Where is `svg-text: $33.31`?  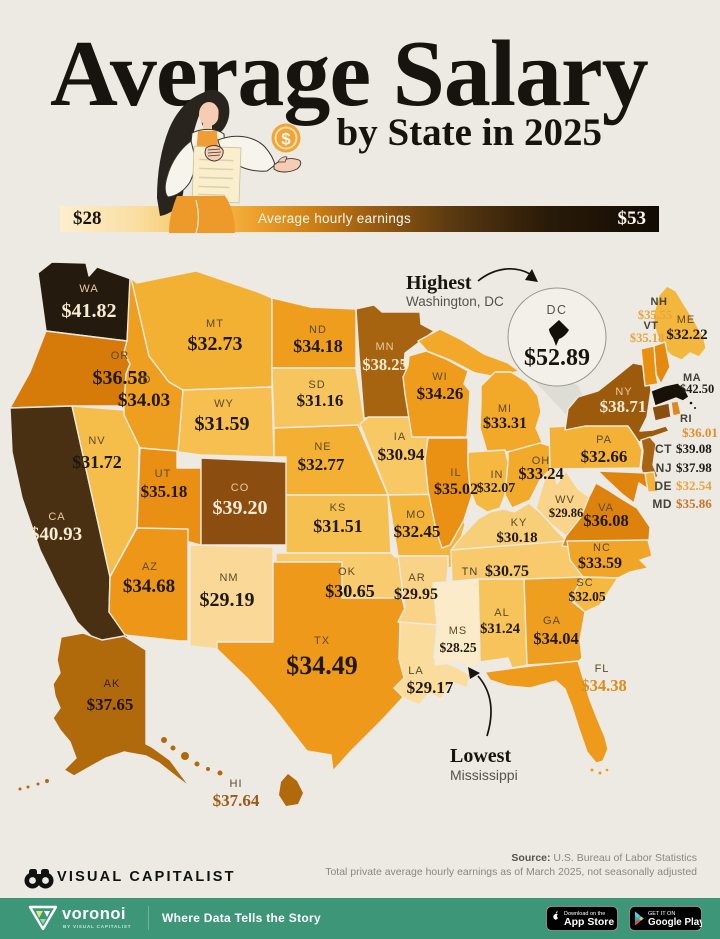 svg-text: $33.31 is located at coordinates (505, 423).